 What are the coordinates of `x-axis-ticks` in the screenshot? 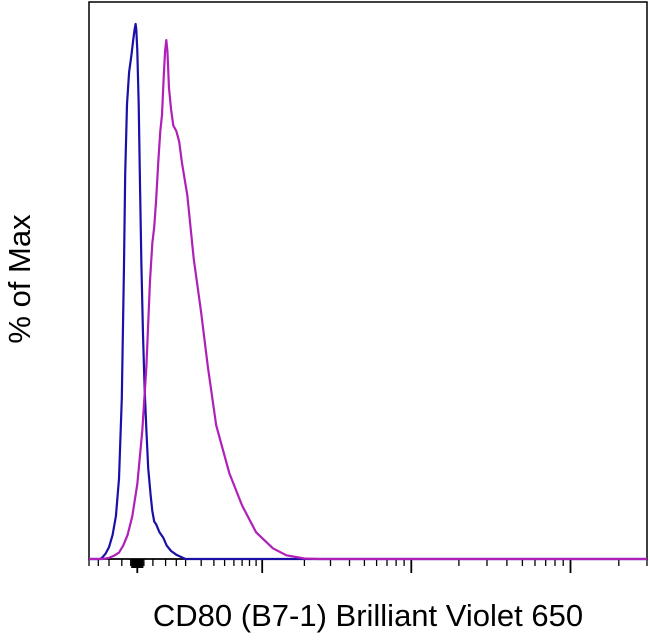 It's located at (368, 566).